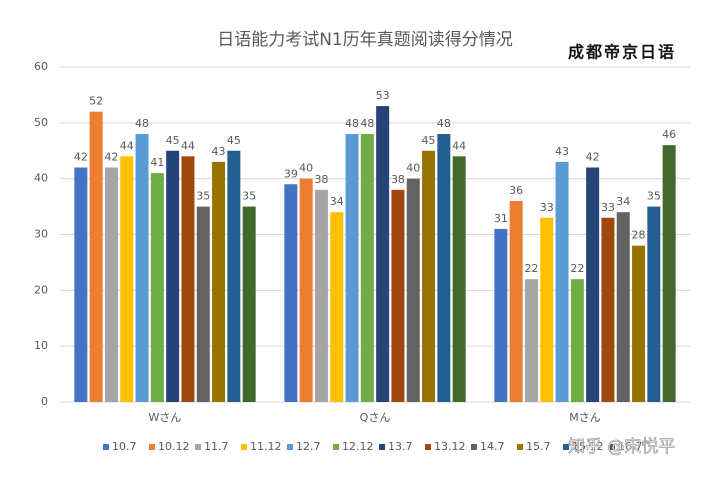  Describe the element at coordinates (538, 446) in the screenshot. I see `legend-label: 15.7` at that location.